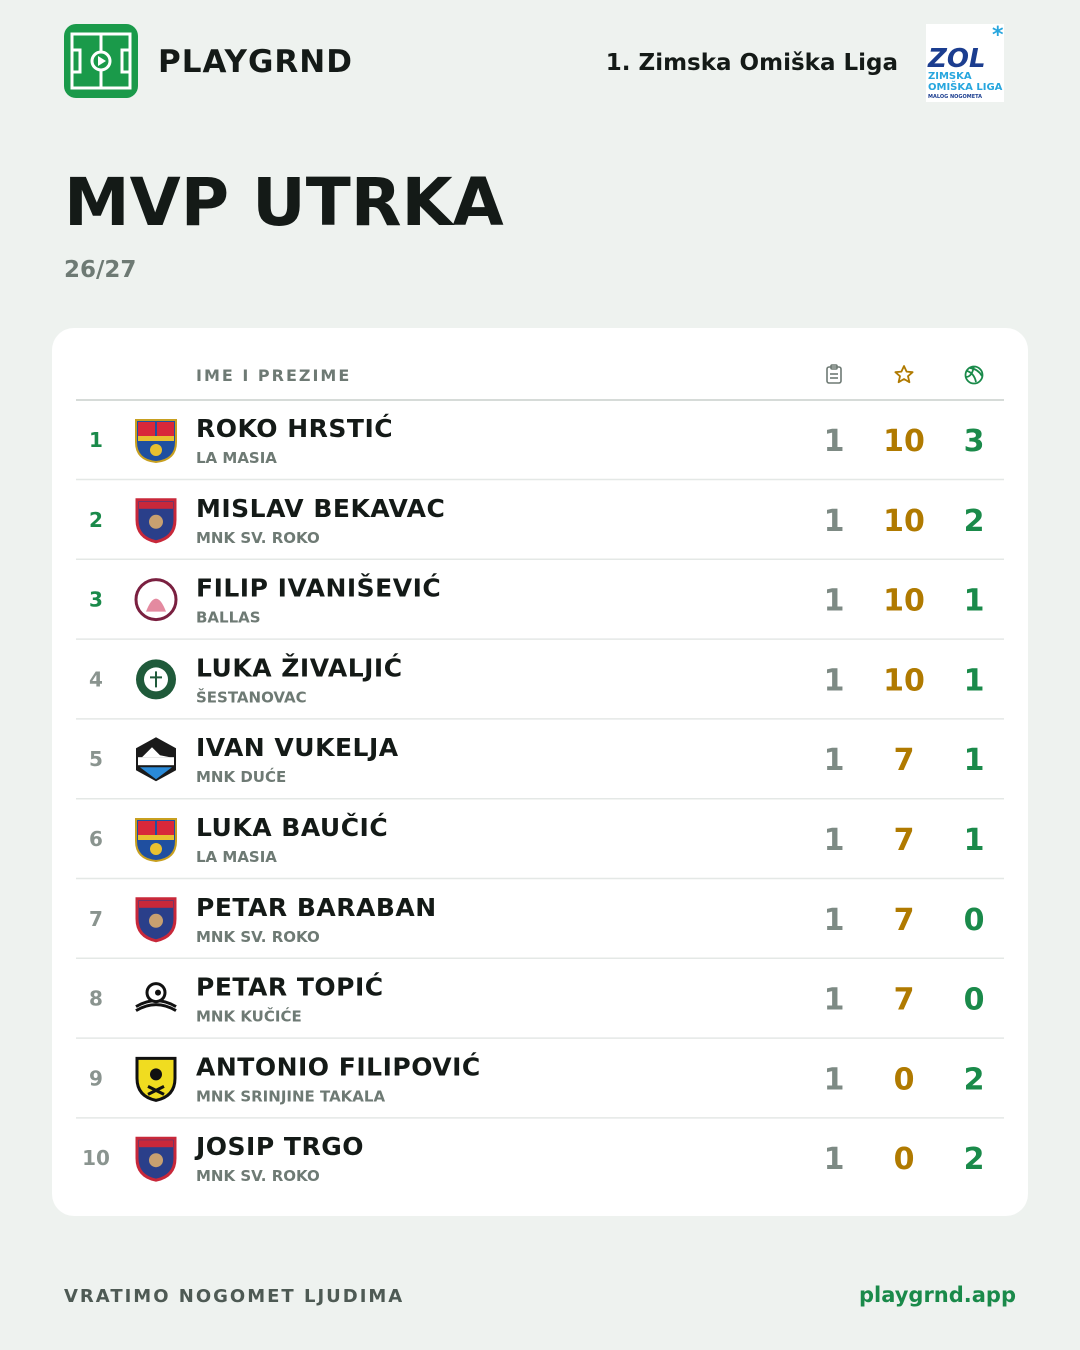  I want to click on player-name: PETAR TOPIĆ, so click(290, 987).